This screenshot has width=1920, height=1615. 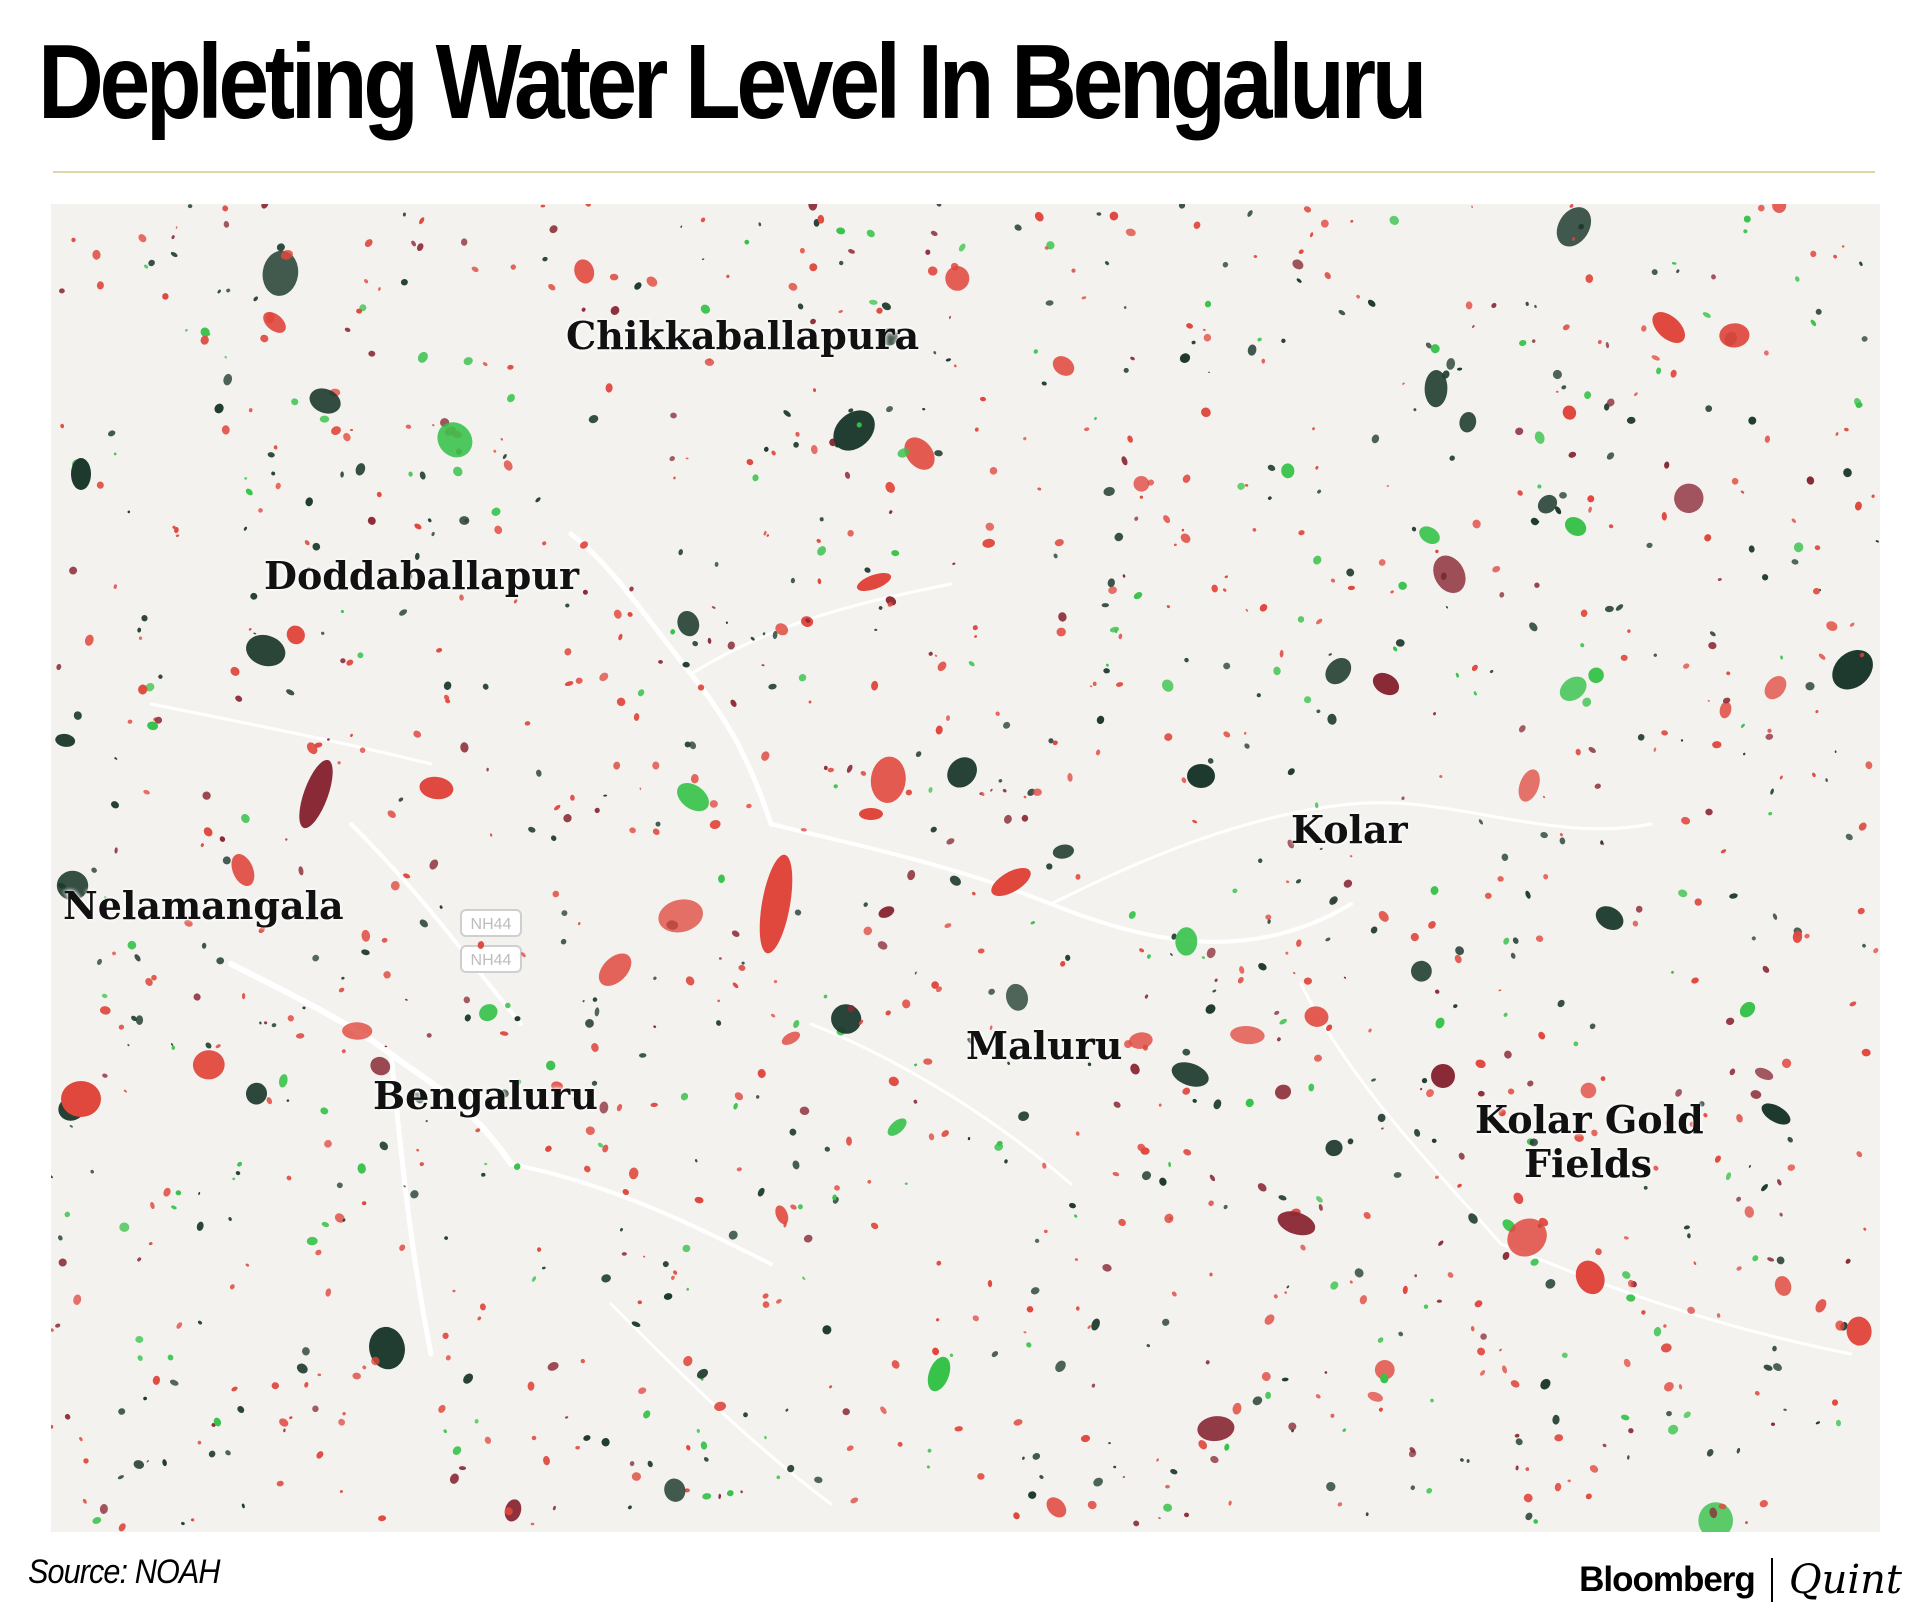 I want to click on lake, so click(x=776, y=904).